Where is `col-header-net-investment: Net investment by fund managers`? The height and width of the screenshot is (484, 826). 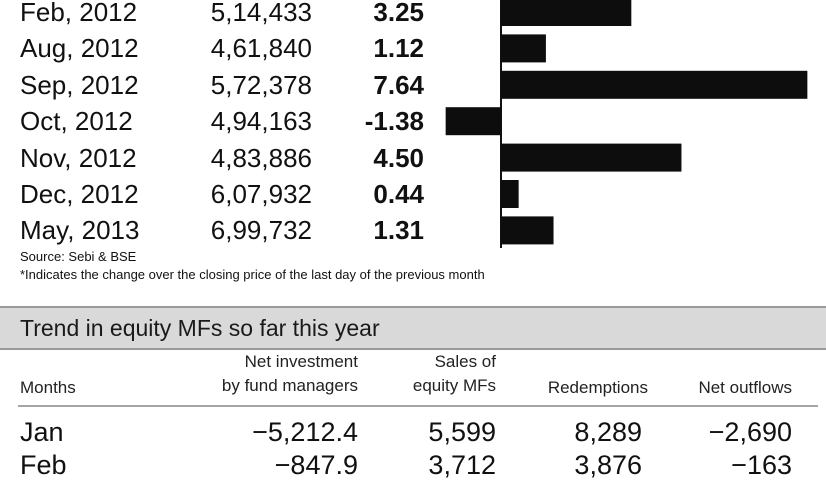
col-header-net-investment: Net investment by fund managers is located at coordinates (264, 374).